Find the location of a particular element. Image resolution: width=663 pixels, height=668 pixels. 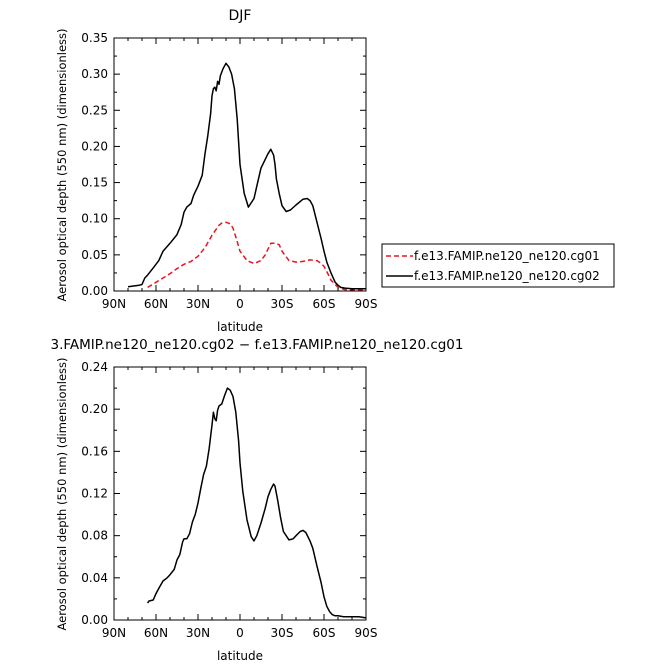

y-tick-label: 0.12 is located at coordinates (94, 494).